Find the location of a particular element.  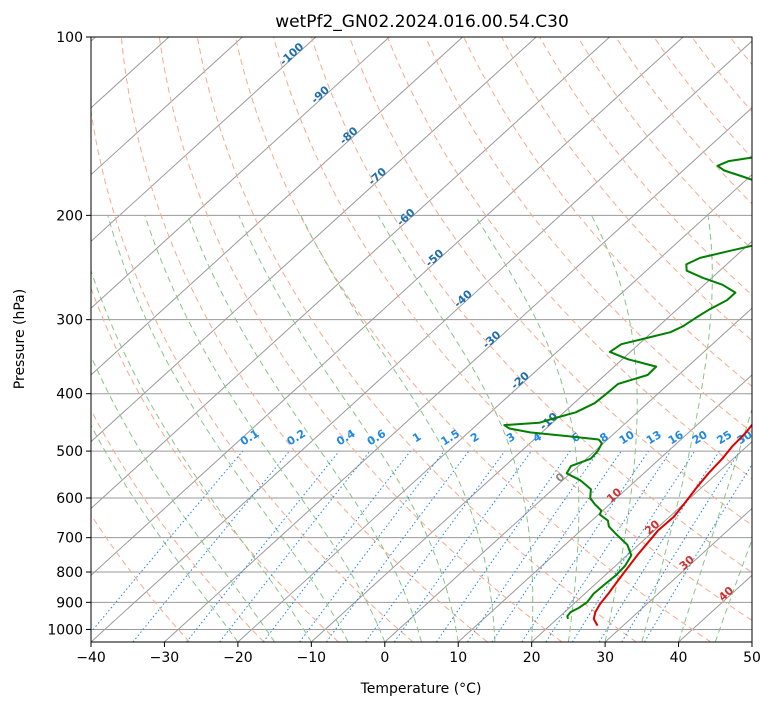

y-tick-label: 400 is located at coordinates (69, 395).